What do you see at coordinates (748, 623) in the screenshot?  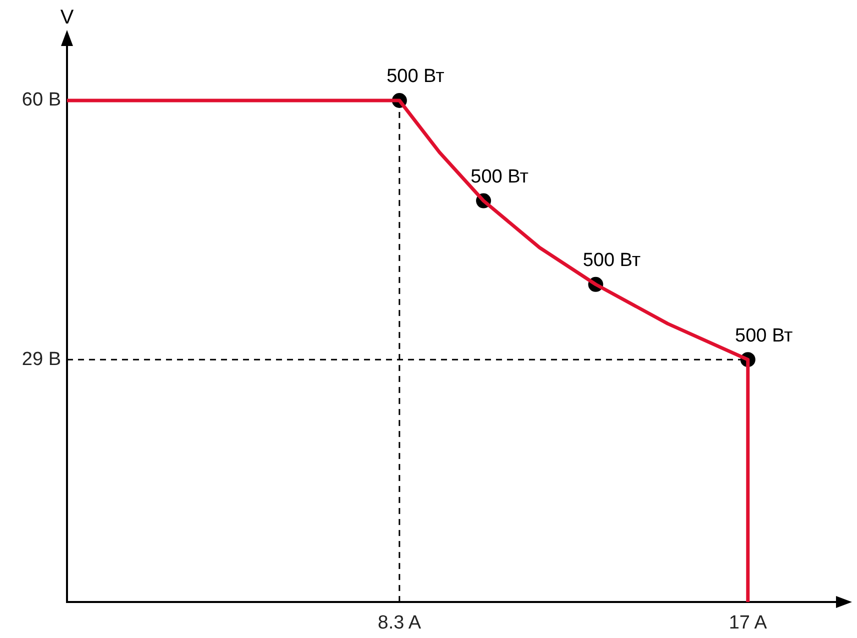 I see `x-tick-label: 17 A` at bounding box center [748, 623].